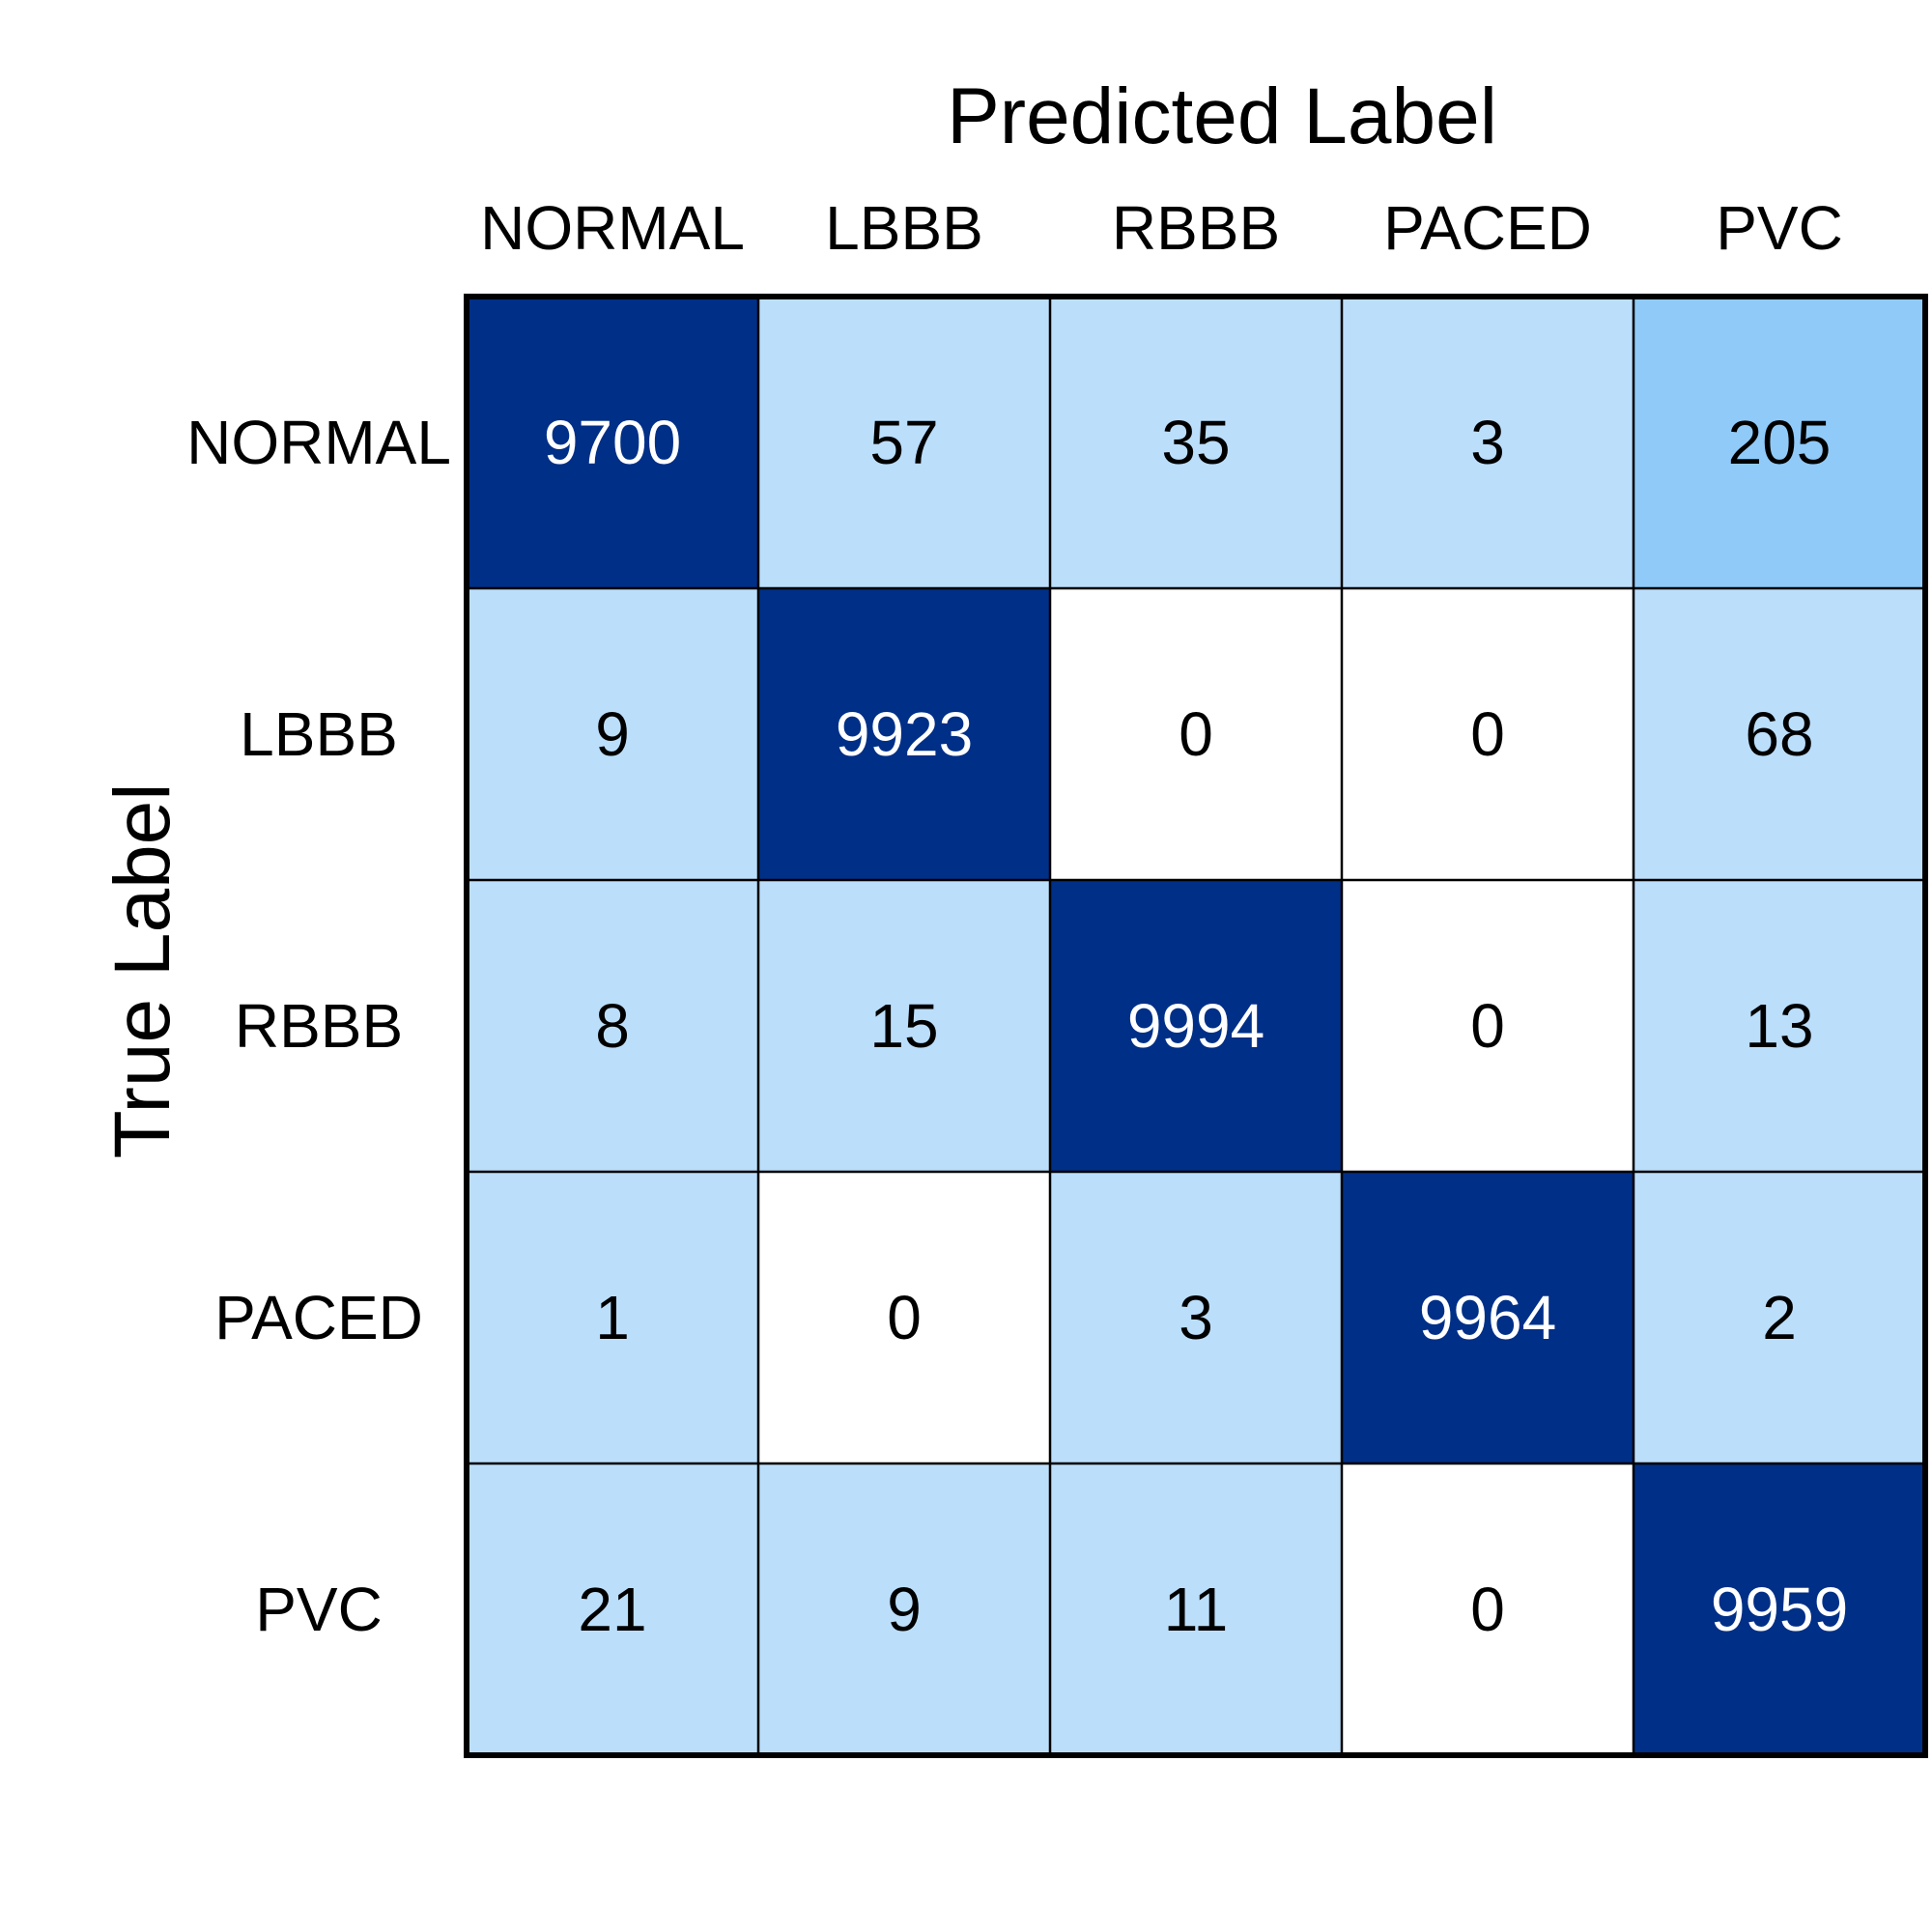  I want to click on y-tick-label: RBBB, so click(319, 1026).